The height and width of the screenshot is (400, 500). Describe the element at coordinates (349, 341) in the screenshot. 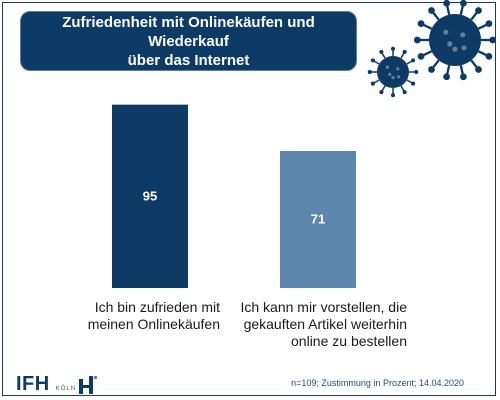

I see `category-label-line: online zu bestellen` at that location.